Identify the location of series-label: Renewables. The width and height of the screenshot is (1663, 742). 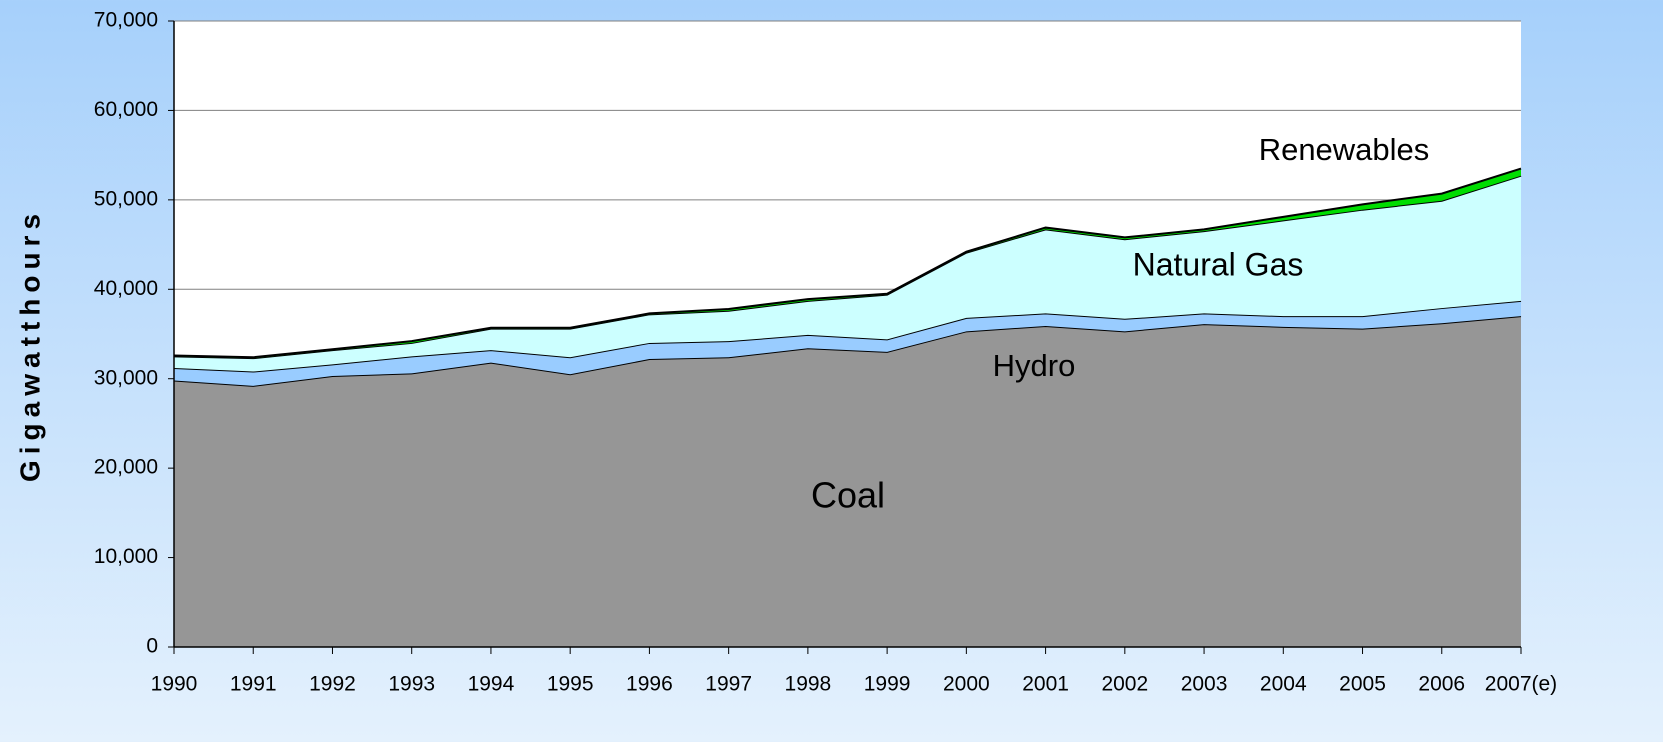
(1344, 149).